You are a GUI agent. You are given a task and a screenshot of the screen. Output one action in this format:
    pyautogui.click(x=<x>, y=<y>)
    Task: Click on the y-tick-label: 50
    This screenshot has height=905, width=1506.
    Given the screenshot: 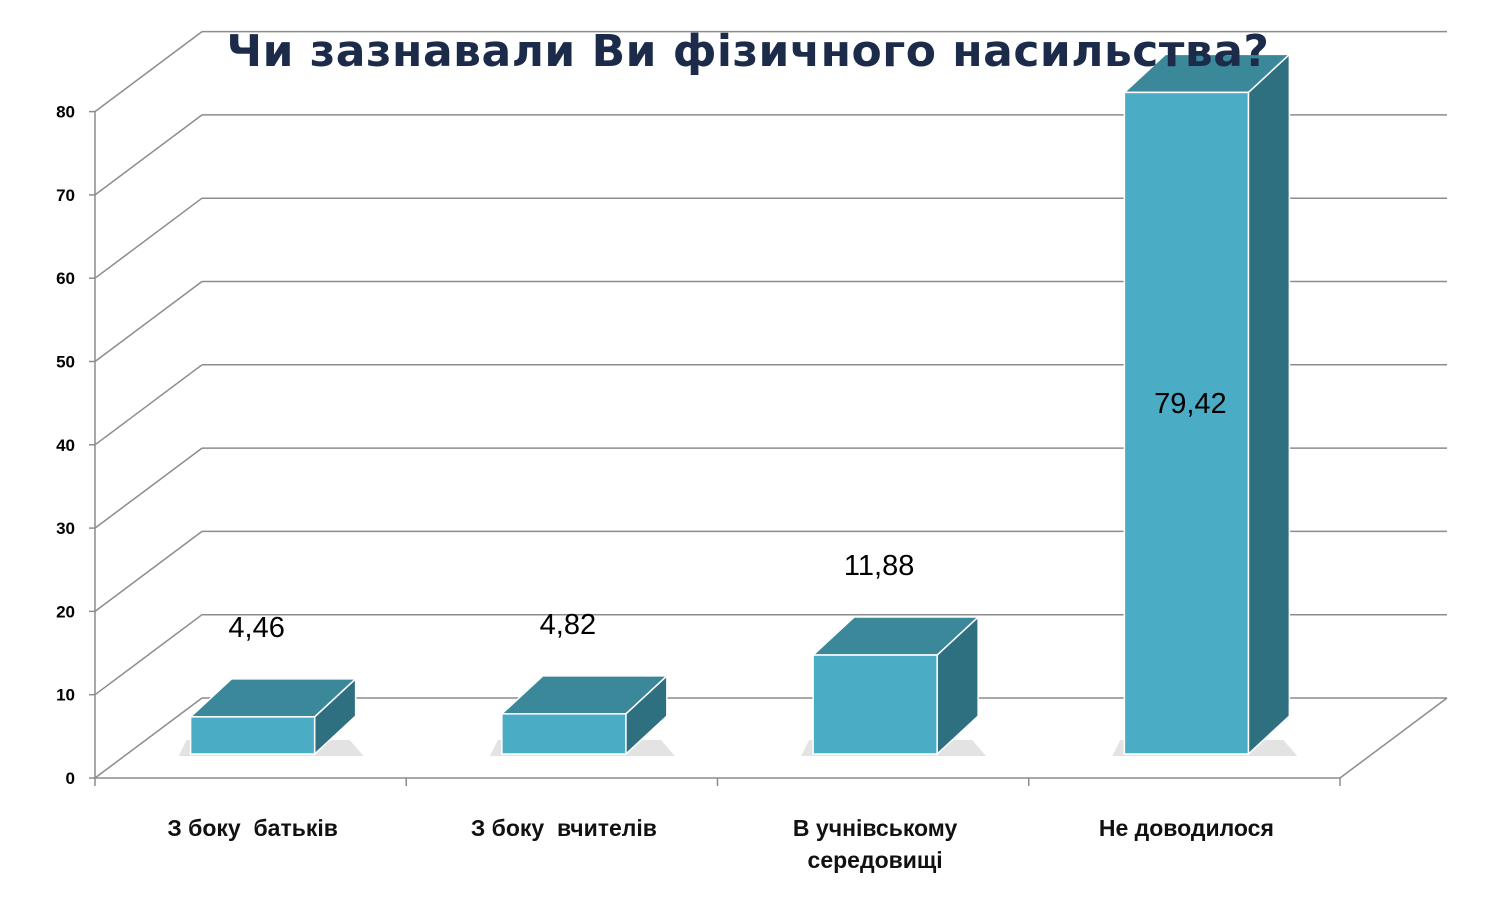 What is the action you would take?
    pyautogui.click(x=65, y=362)
    